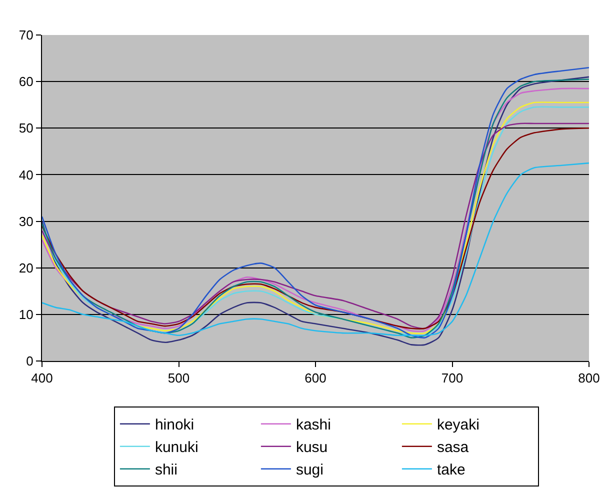 The height and width of the screenshot is (499, 615). I want to click on x-tick-label: 400, so click(42, 378).